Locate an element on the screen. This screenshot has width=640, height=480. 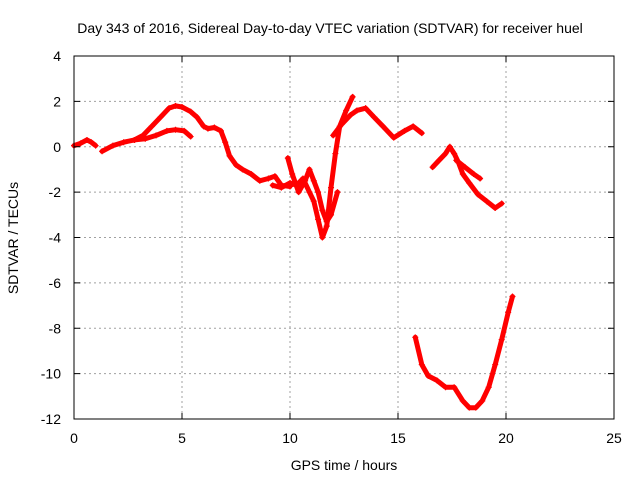
y-tick-label: 4 is located at coordinates (57, 56).